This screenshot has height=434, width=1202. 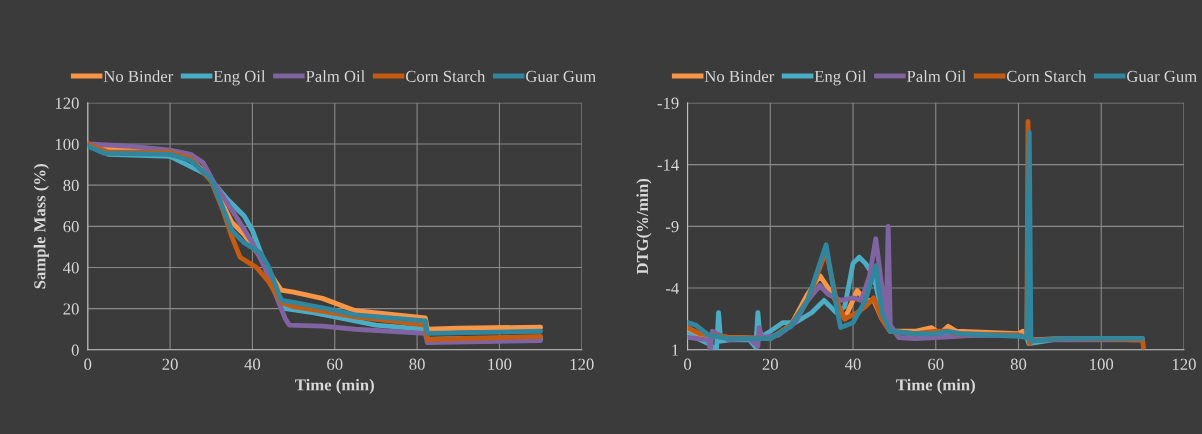 I want to click on y-tick-label: 100, so click(x=67, y=144).